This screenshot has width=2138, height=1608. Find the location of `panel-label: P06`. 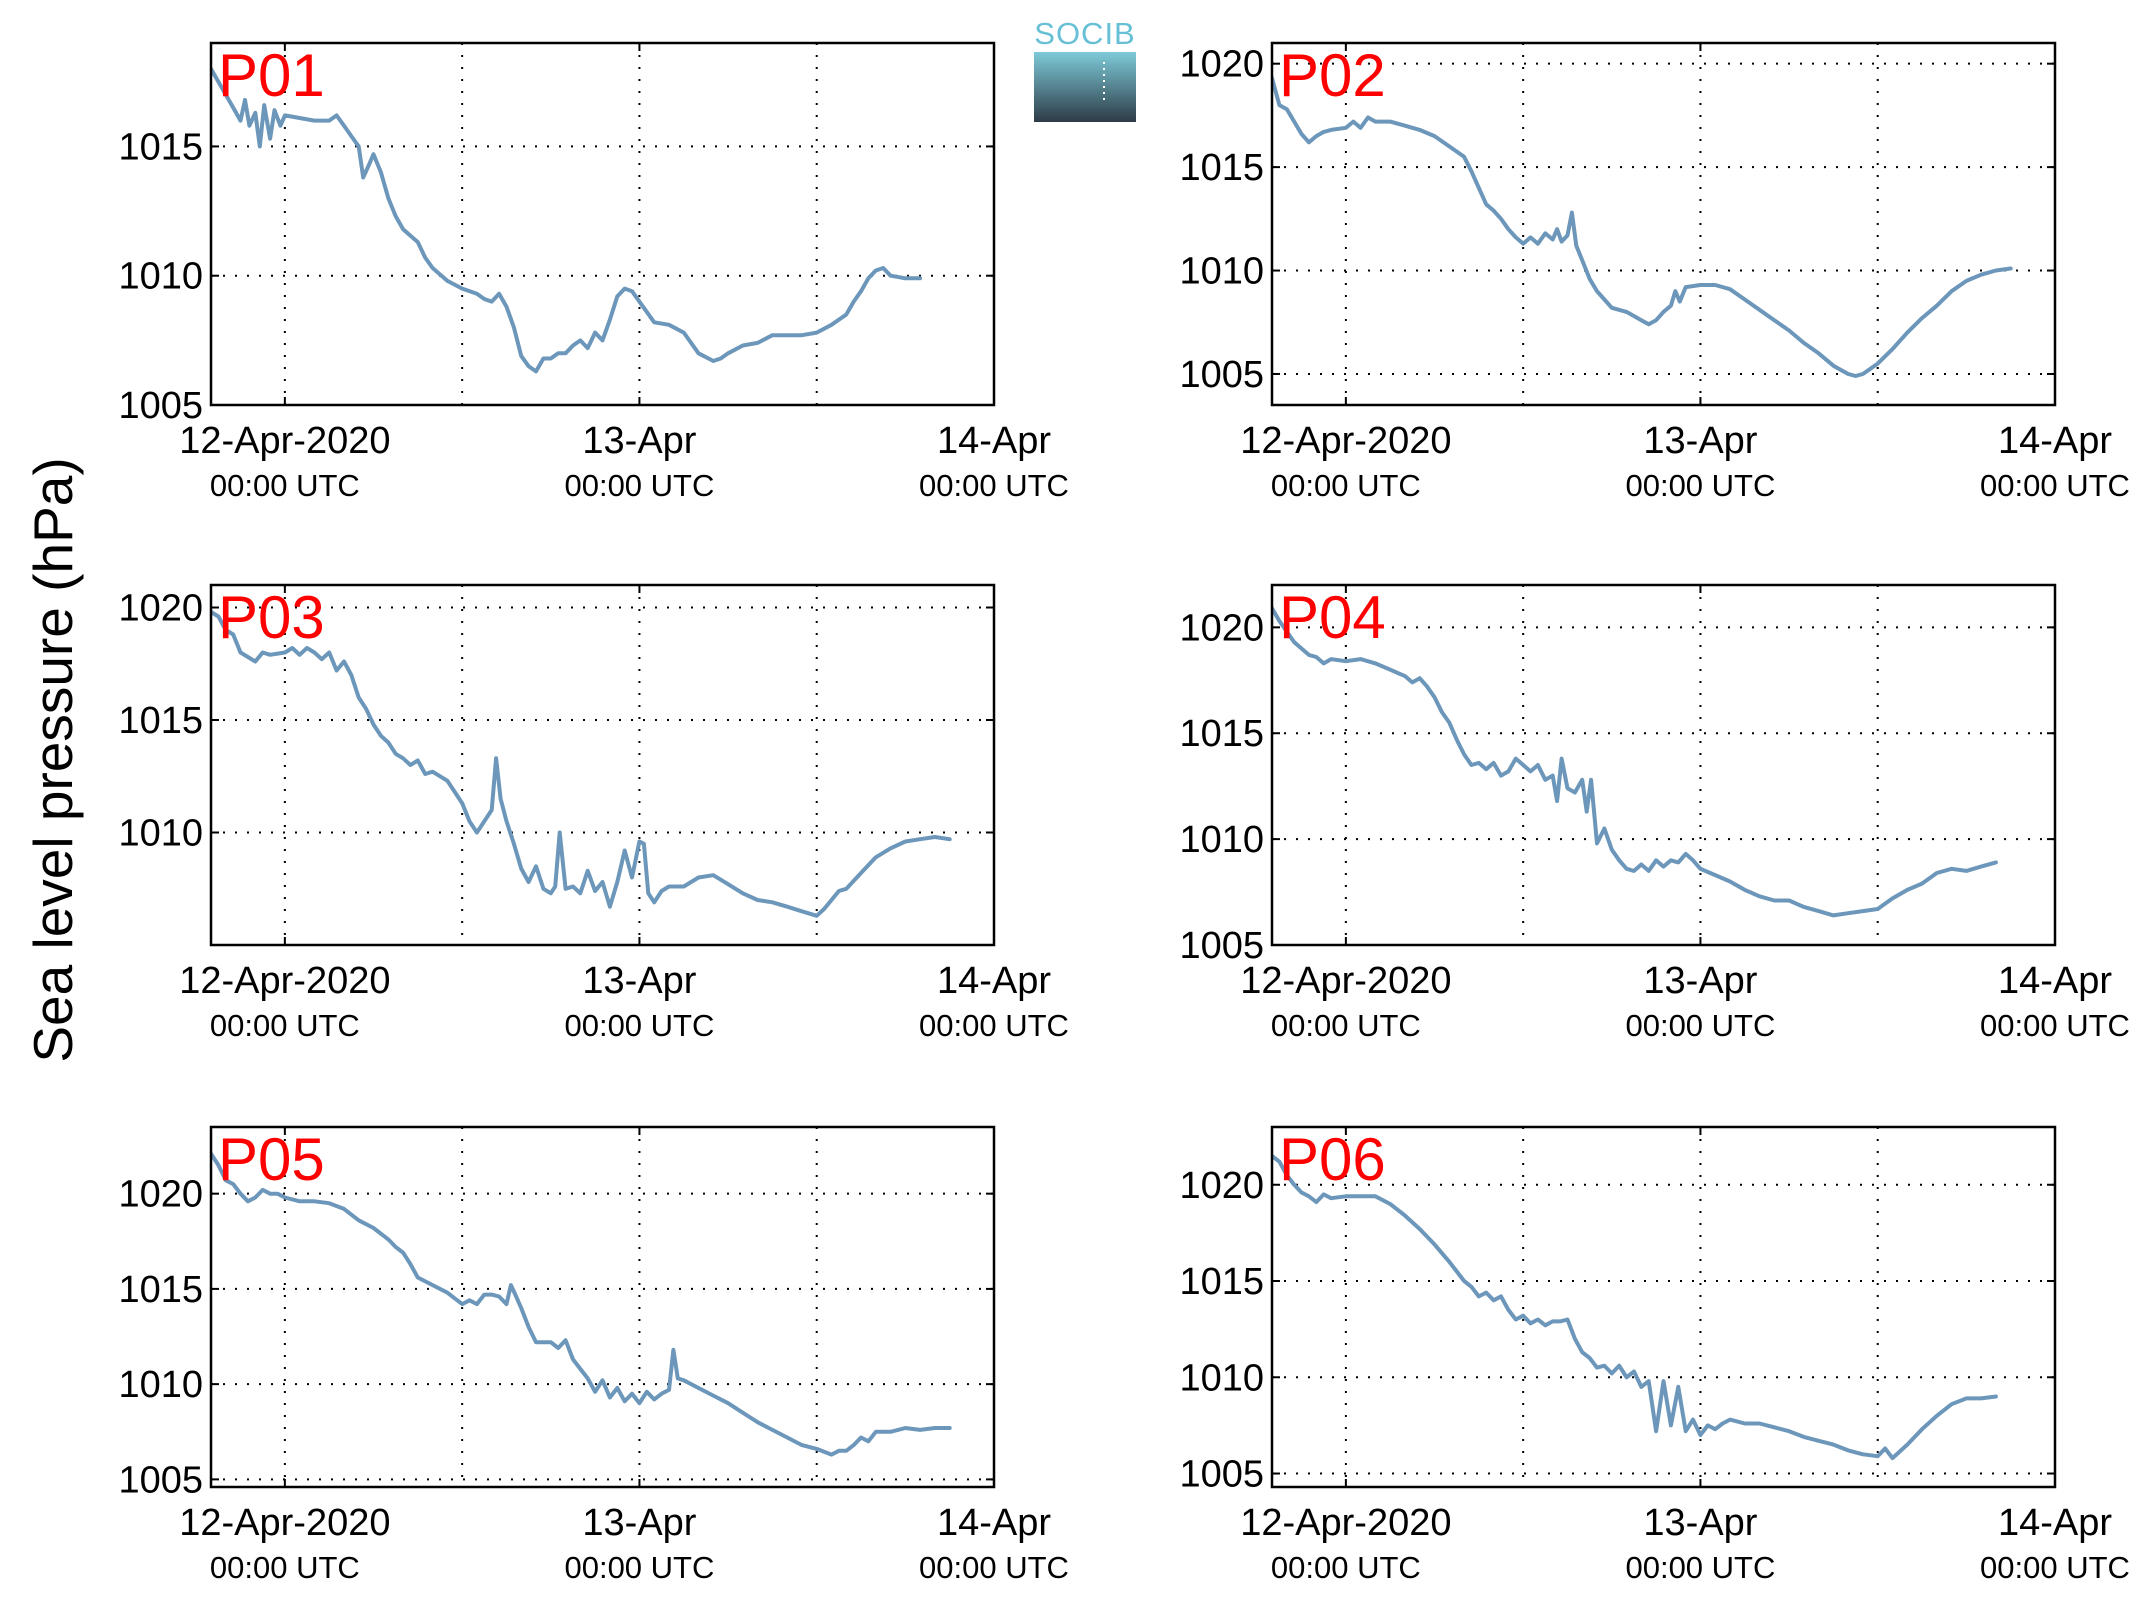

panel-label: P06 is located at coordinates (1332, 1159).